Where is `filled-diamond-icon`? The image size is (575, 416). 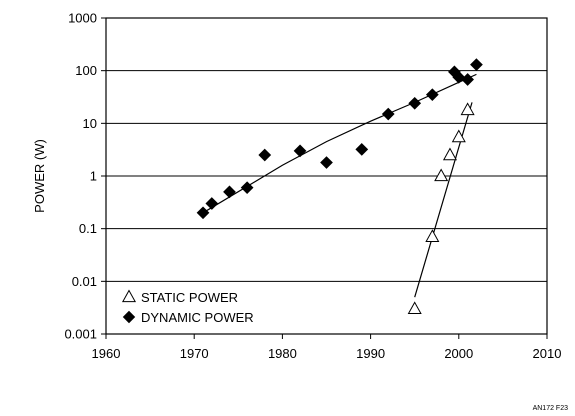 filled-diamond-icon is located at coordinates (129, 317).